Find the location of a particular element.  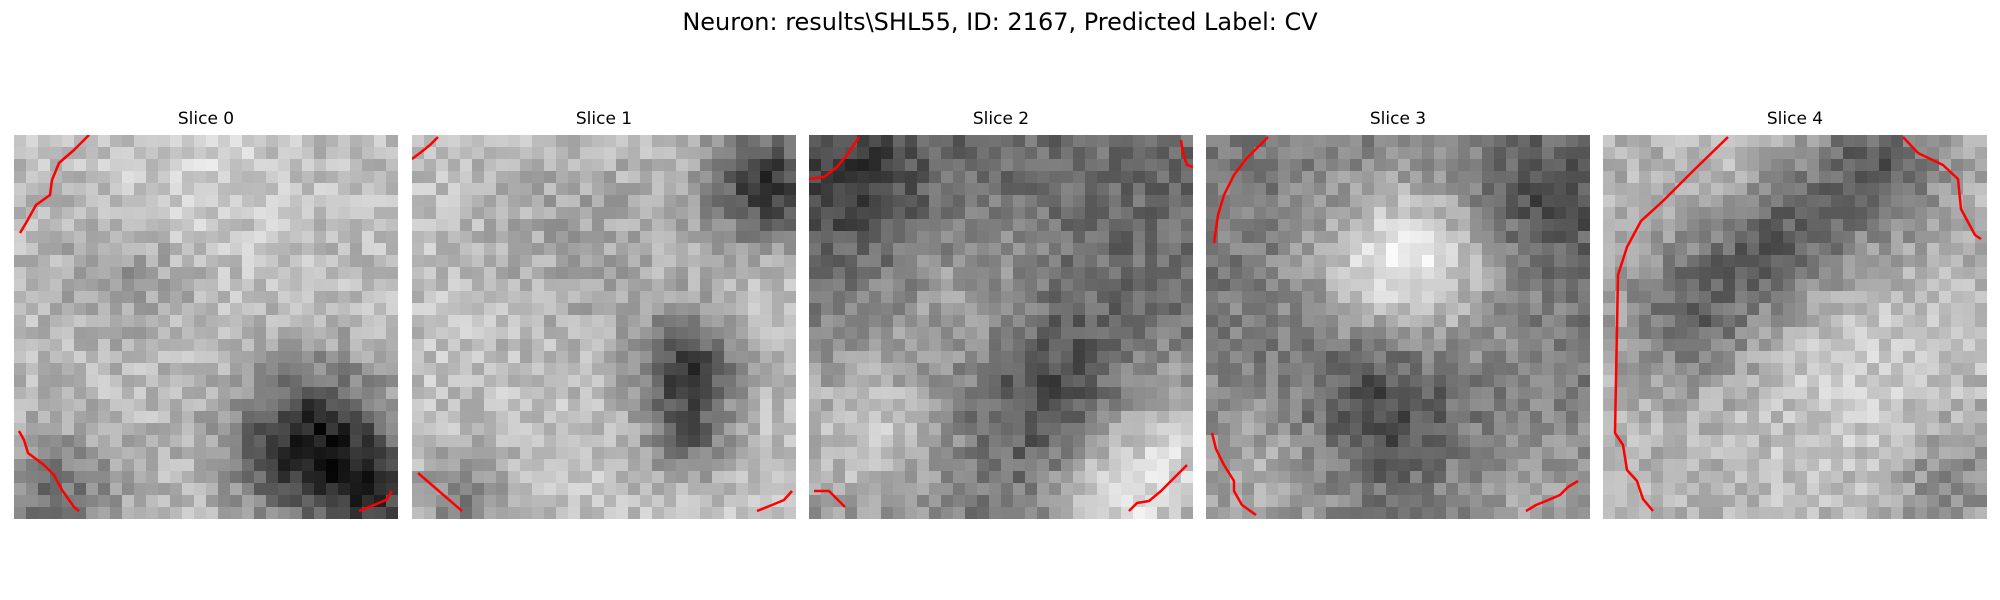

slice-title: Slice 4 is located at coordinates (1795, 119).